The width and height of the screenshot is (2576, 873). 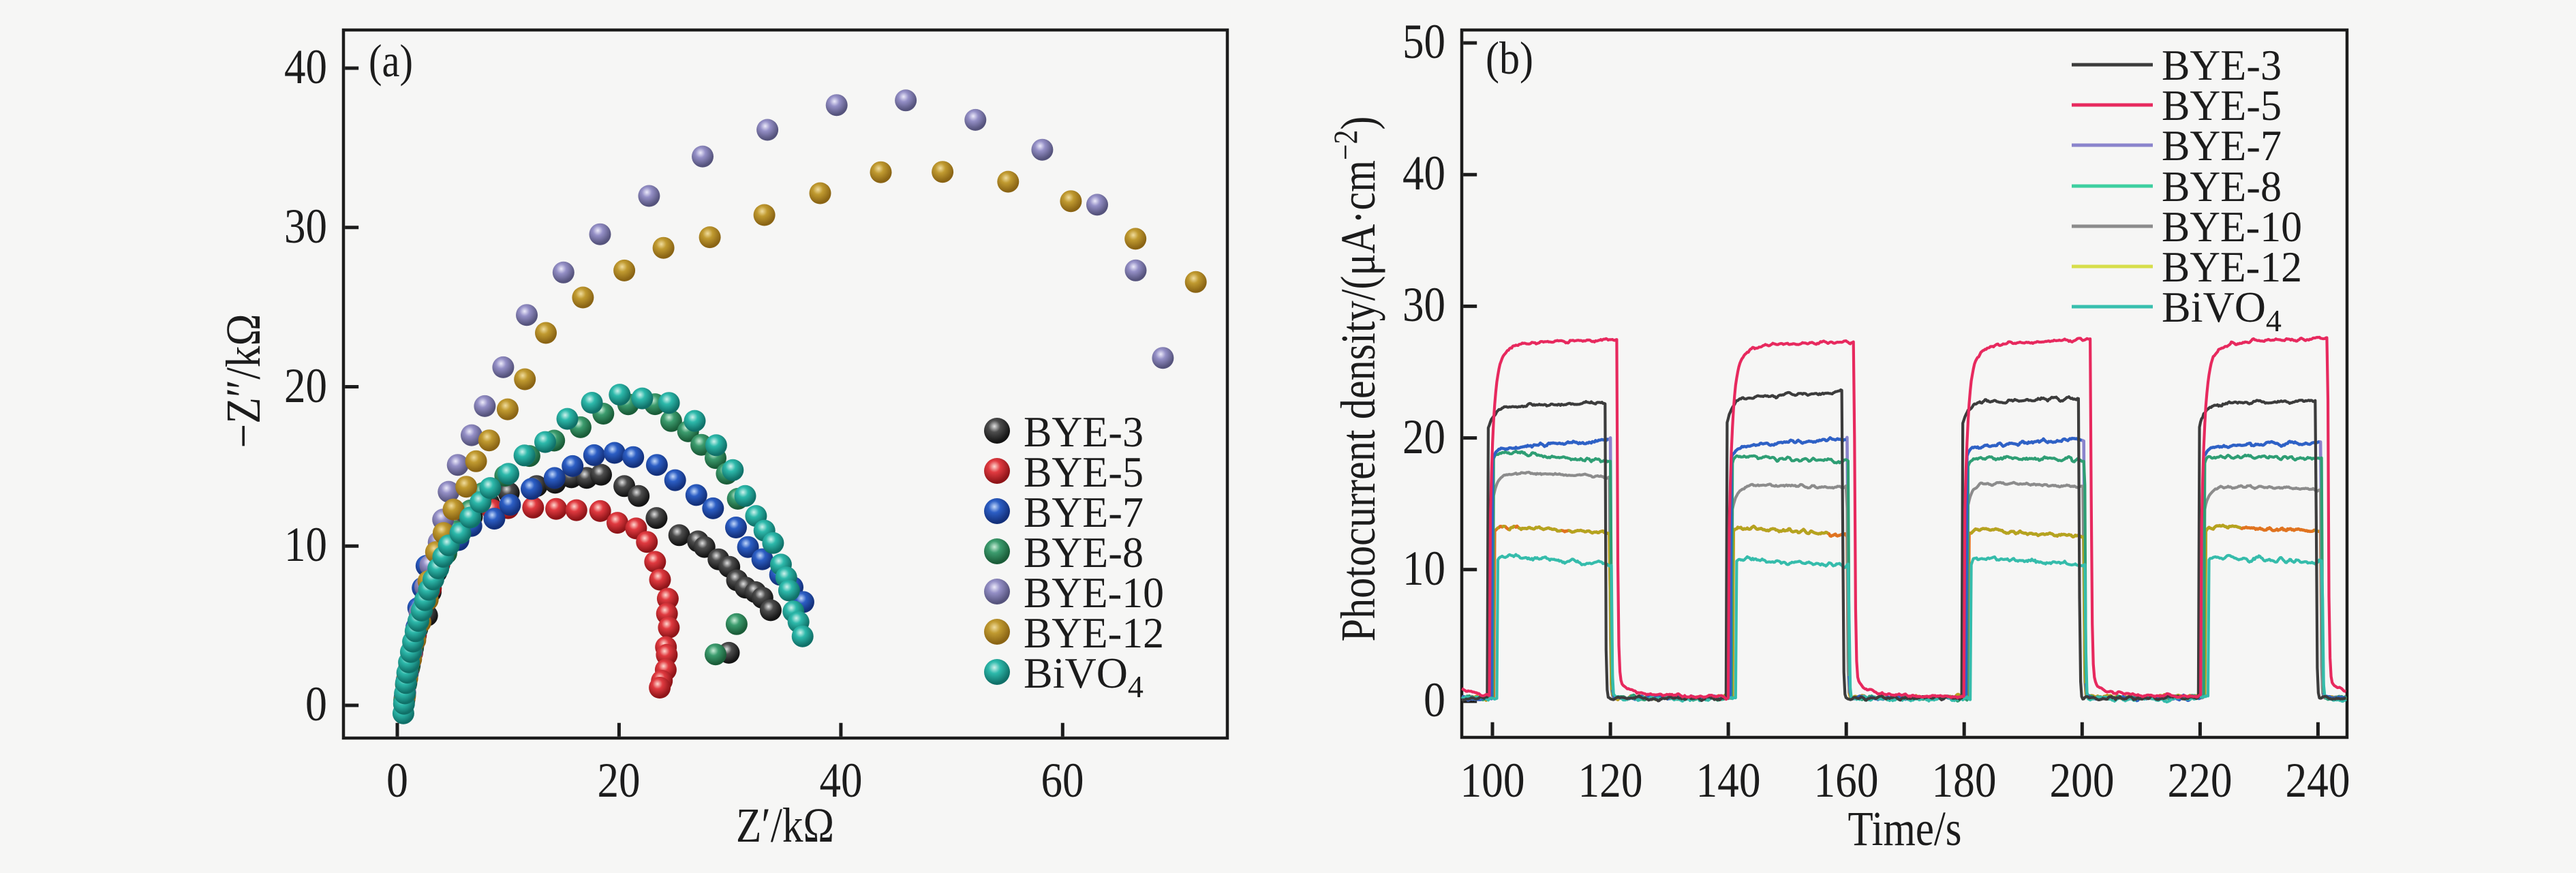 I want to click on svg-text: Time/s, so click(x=1905, y=828).